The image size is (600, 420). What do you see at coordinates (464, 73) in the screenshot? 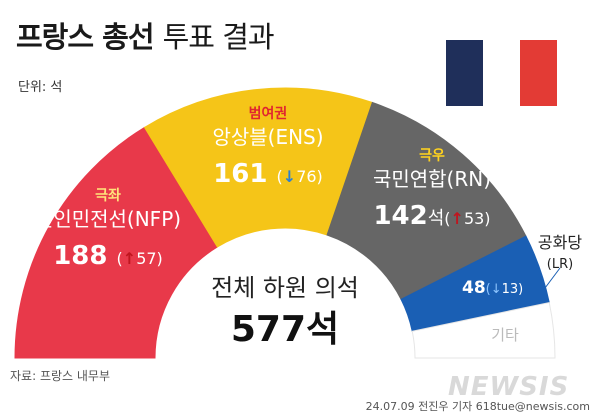
I see `flag-stripe-blue` at bounding box center [464, 73].